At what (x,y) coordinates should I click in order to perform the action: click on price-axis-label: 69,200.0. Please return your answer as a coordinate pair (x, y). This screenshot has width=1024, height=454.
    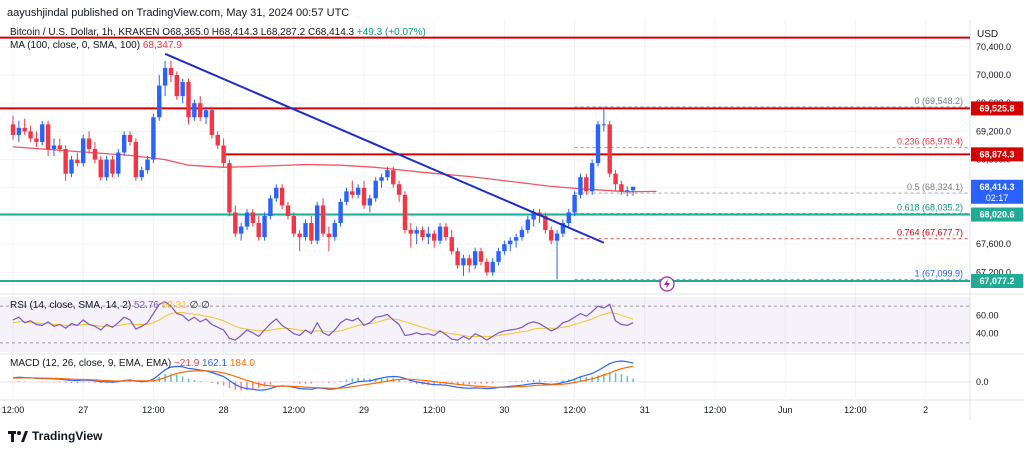
    Looking at the image, I should click on (993, 131).